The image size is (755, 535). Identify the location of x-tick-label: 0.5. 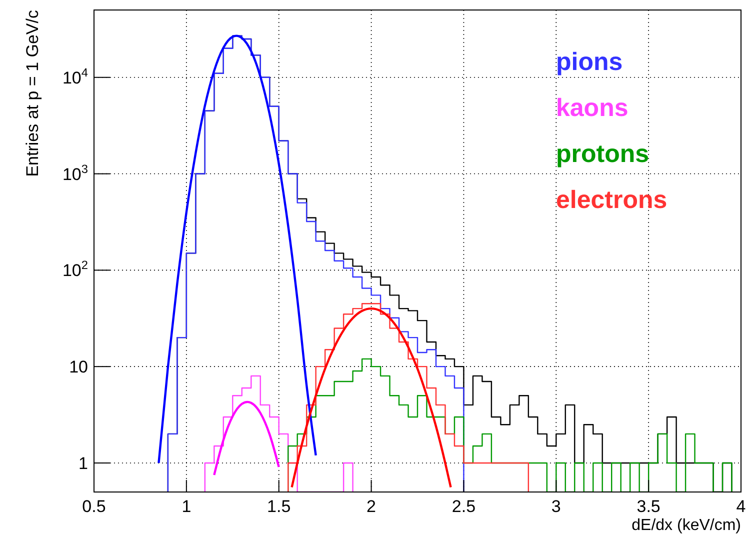
(94, 506).